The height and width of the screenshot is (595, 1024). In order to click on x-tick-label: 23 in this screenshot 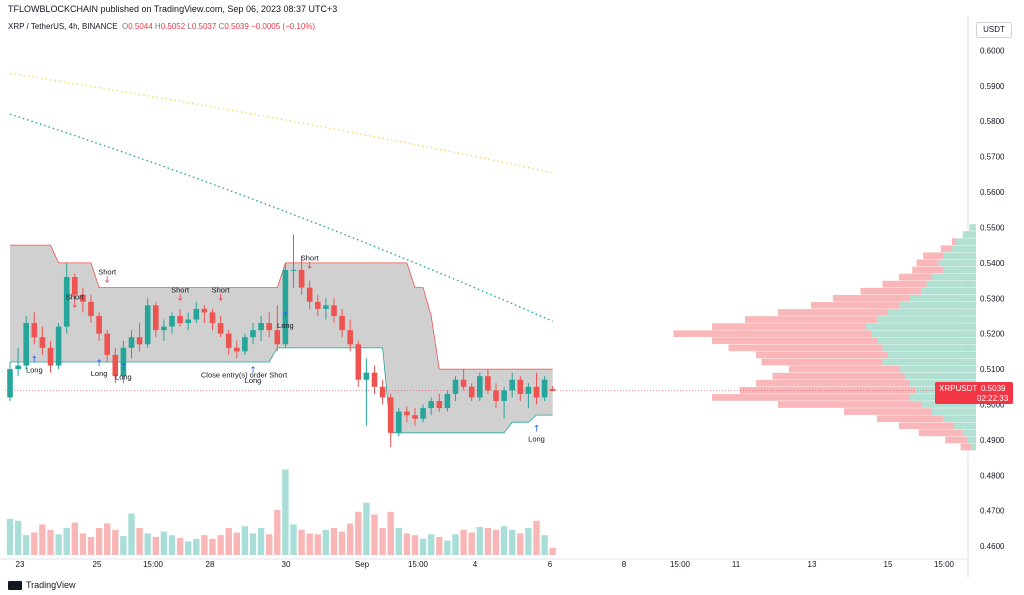, I will do `click(20, 564)`.